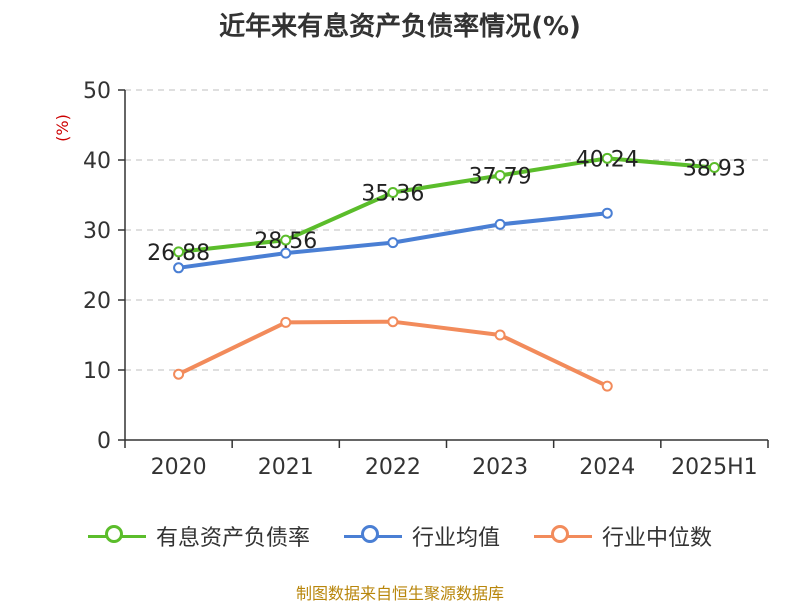 The width and height of the screenshot is (800, 604). I want to click on legend-item-industry-average: 行业均值, so click(421, 536).